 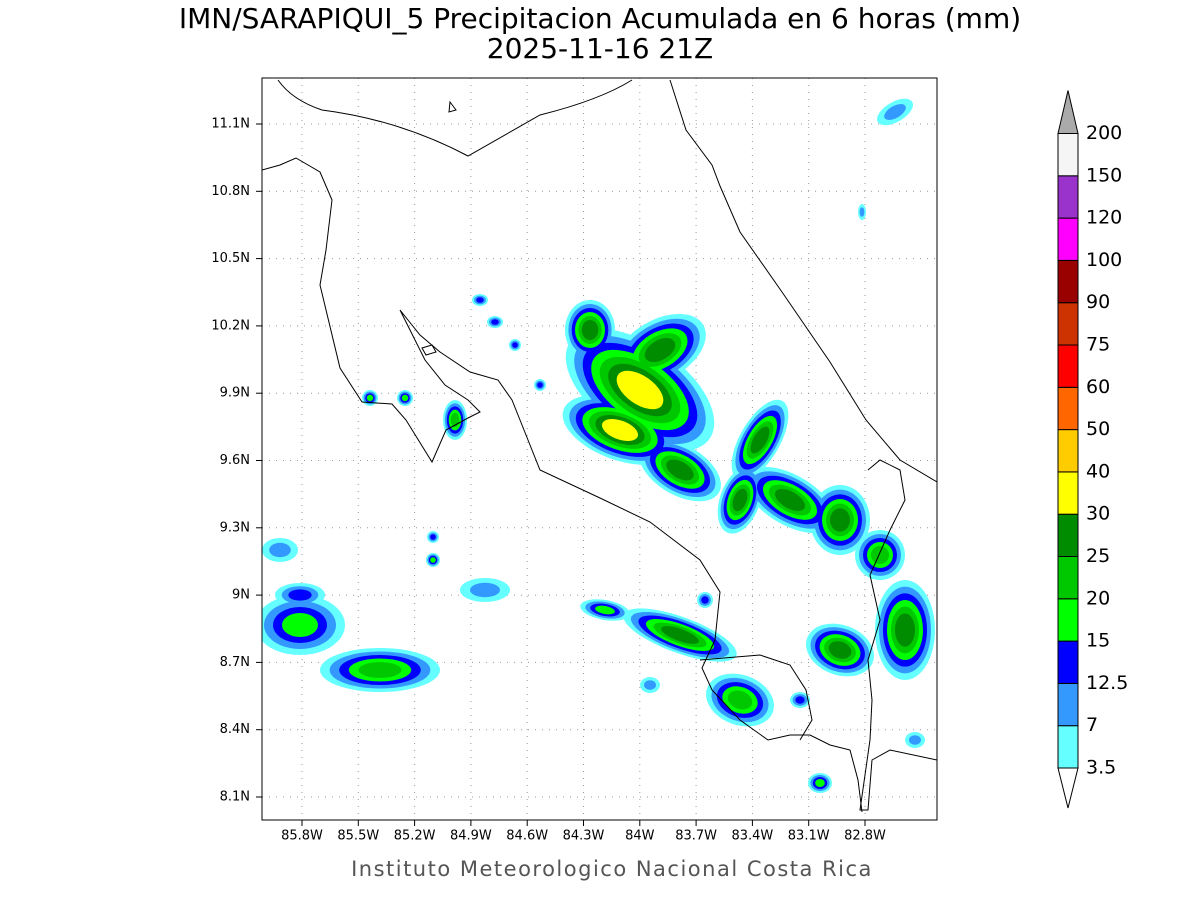 What do you see at coordinates (471, 836) in the screenshot?
I see `lon-label: 84.9W` at bounding box center [471, 836].